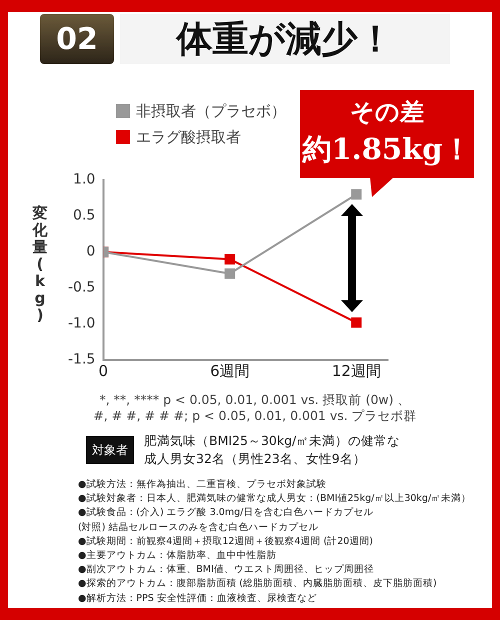 The image size is (500, 620). I want to click on y-axis-title: 変化量(kg), so click(39, 264).